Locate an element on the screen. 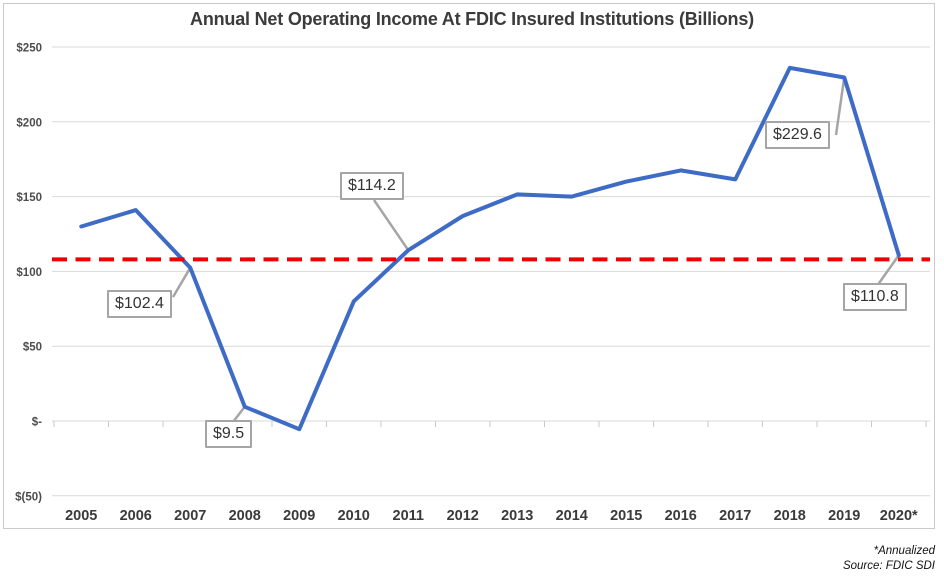 This screenshot has width=944, height=582. x-axis-tick-label: 2005 is located at coordinates (81, 516).